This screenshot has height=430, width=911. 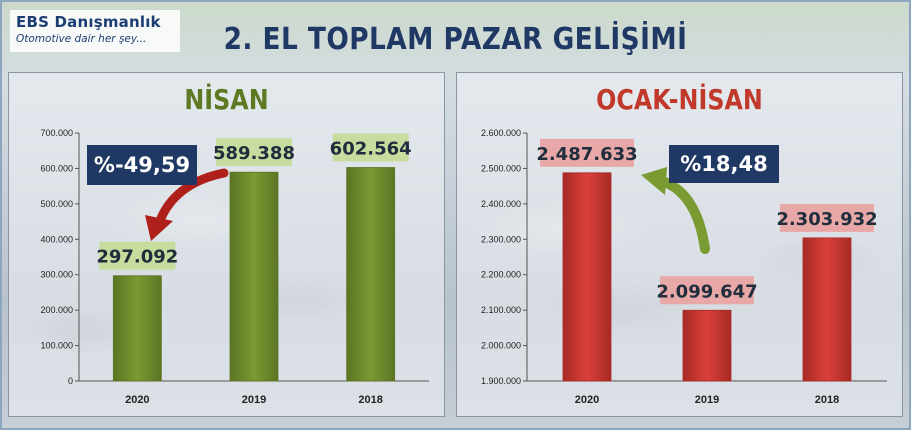 I want to click on y-tick-label: 2.200.000, so click(x=501, y=275).